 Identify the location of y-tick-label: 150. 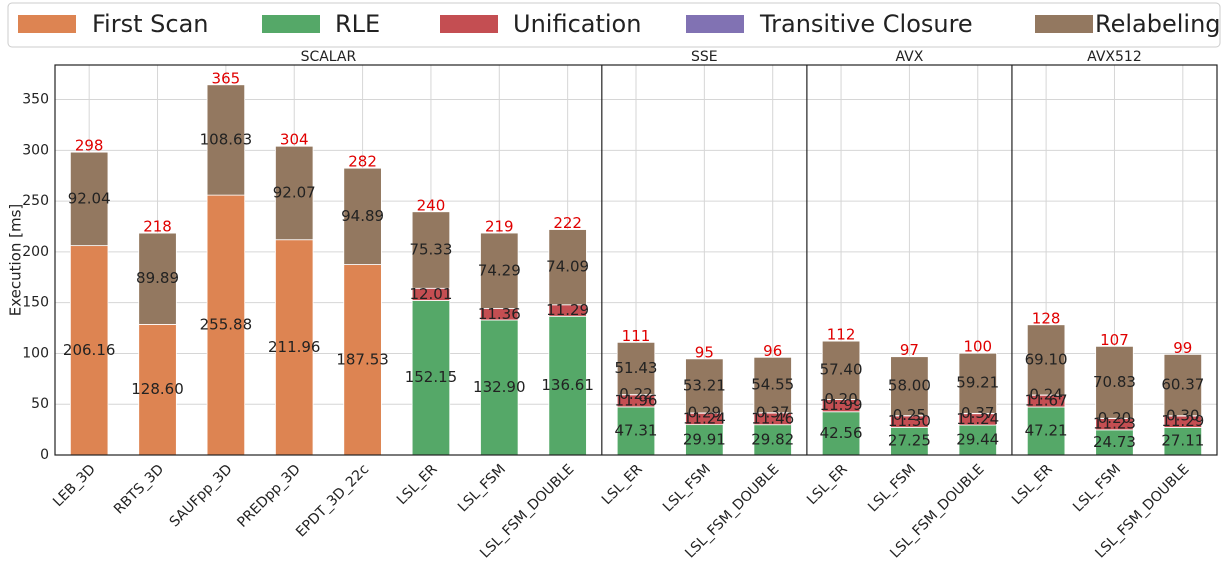
(35, 303).